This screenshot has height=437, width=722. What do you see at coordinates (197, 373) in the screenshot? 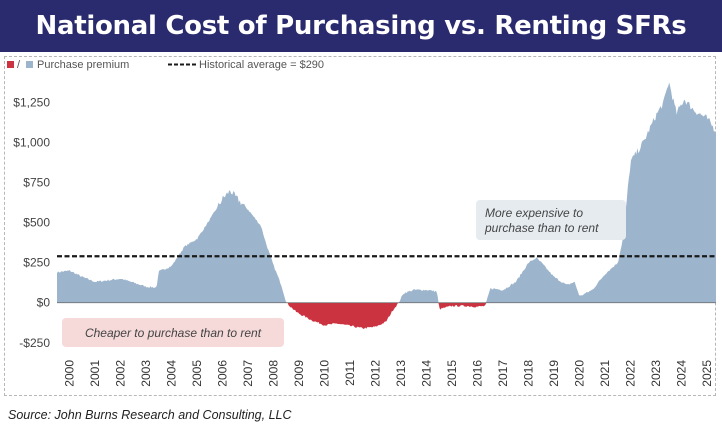
I see `x-tick-label: 2005` at bounding box center [197, 373].